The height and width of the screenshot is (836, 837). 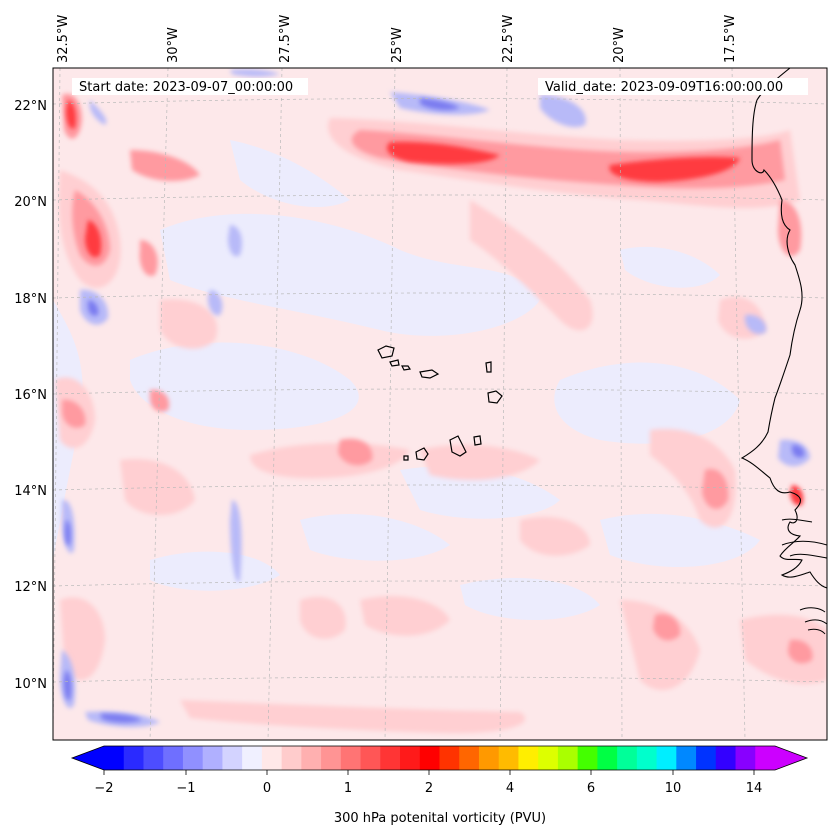 I want to click on lon-label: 27.5°W, so click(x=285, y=39).